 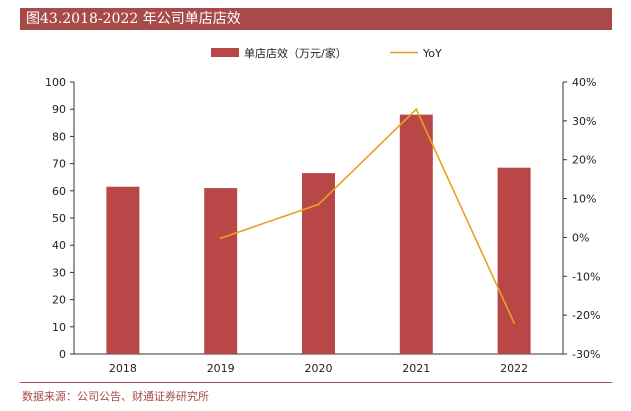 What do you see at coordinates (584, 82) in the screenshot?
I see `right-tick-label: 40%` at bounding box center [584, 82].